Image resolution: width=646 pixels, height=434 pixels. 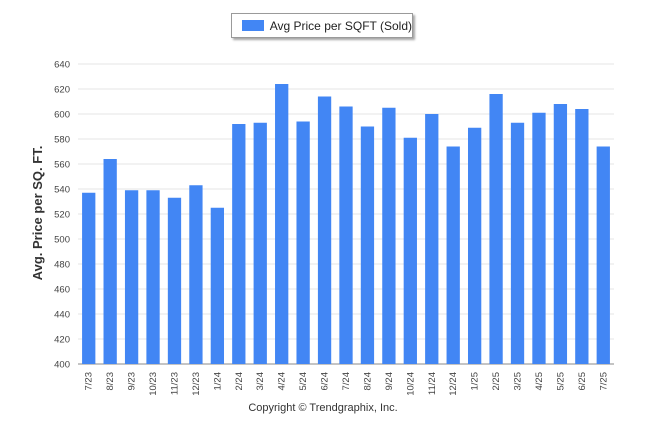 What do you see at coordinates (62, 315) in the screenshot?
I see `y-tick-label: 440` at bounding box center [62, 315].